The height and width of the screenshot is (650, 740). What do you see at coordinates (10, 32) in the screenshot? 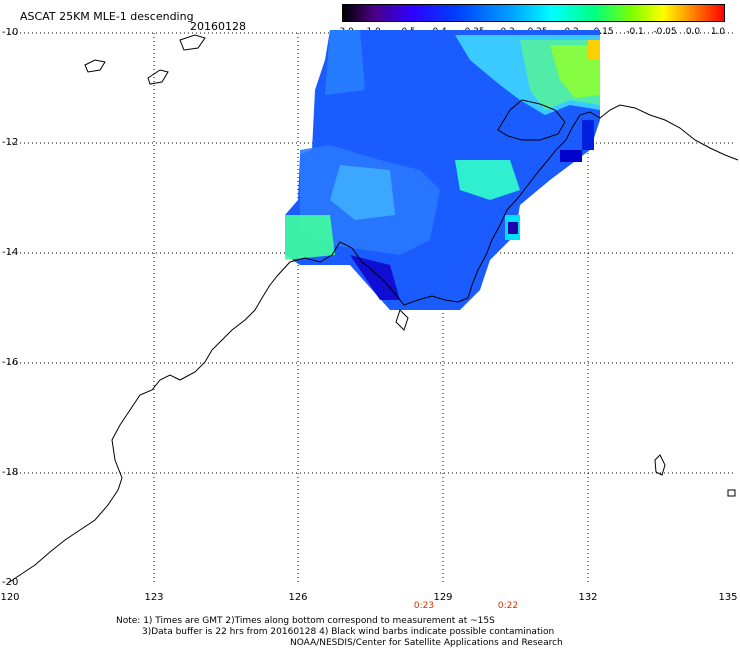
I see `lat-tick-label: -10` at bounding box center [10, 32].